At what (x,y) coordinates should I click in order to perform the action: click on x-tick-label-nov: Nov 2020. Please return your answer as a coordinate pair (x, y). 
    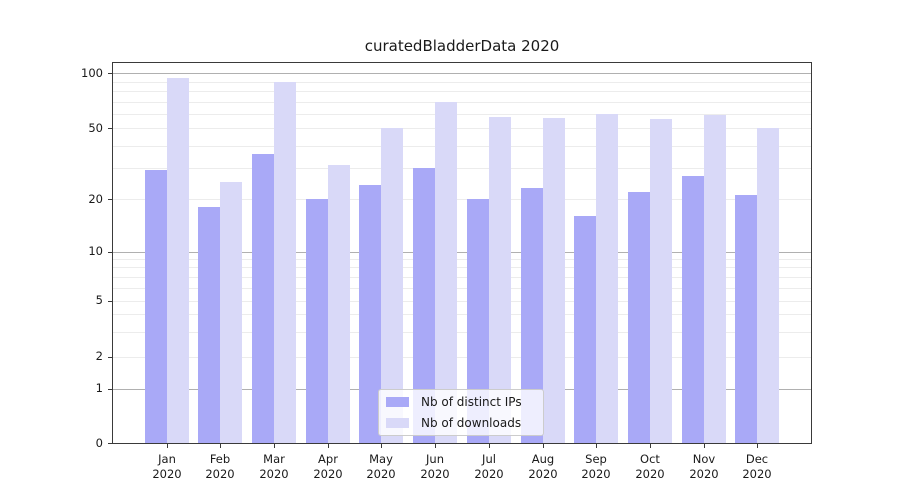
    Looking at the image, I should click on (704, 467).